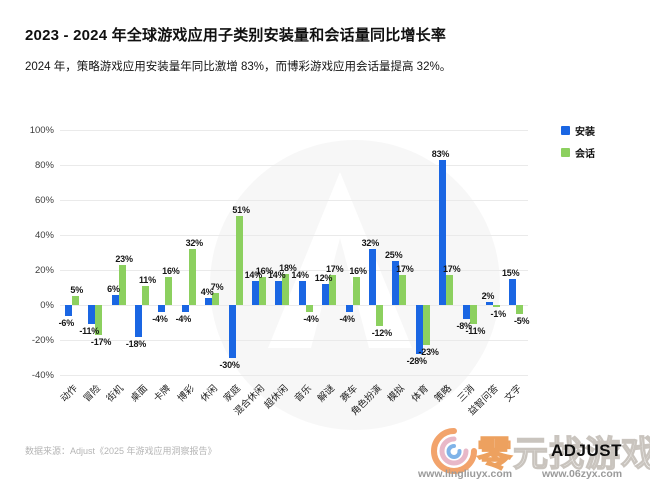  Describe the element at coordinates (68, 310) in the screenshot. I see `bar-安装-动作` at that location.